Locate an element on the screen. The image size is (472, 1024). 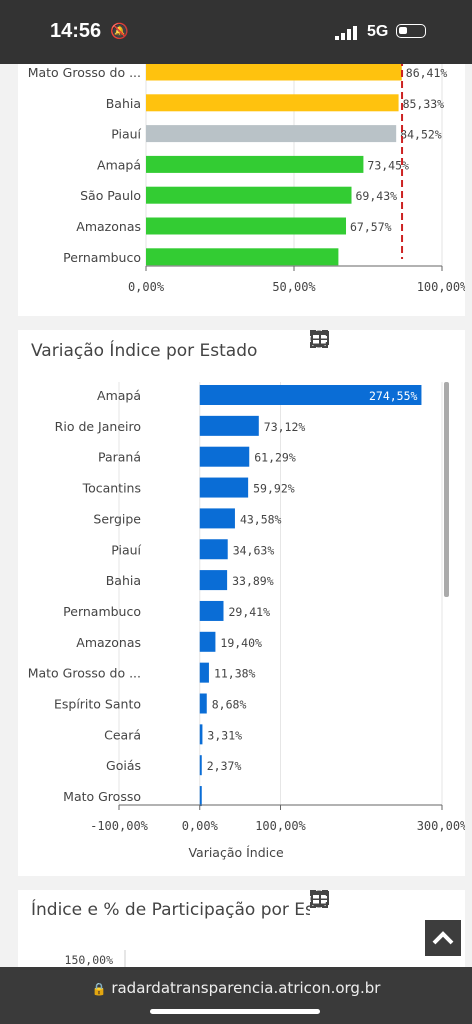
chevron-up-icon is located at coordinates (443, 938).